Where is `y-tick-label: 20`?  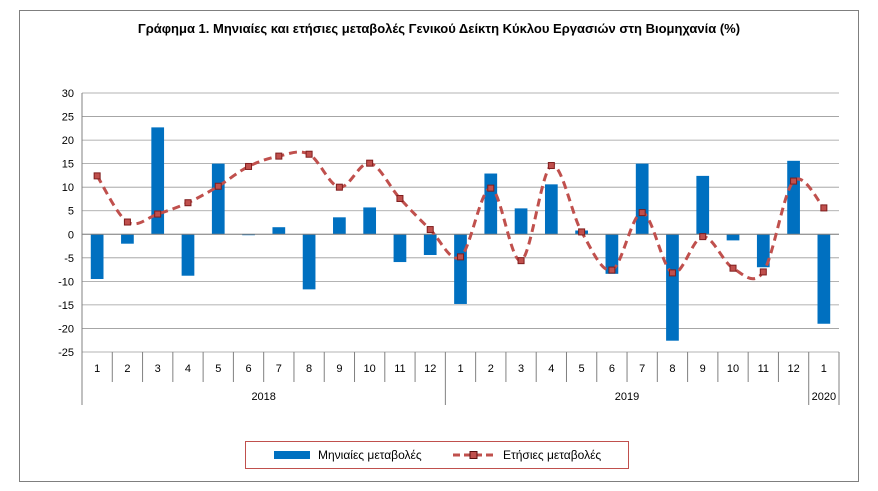
y-tick-label: 20 is located at coordinates (68, 141).